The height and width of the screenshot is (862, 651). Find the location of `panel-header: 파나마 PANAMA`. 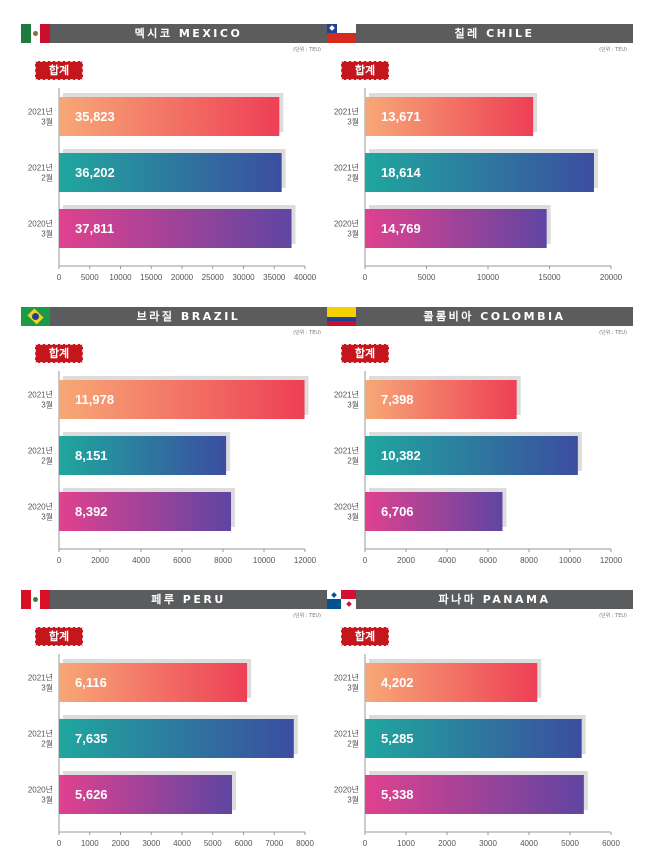

panel-header: 파나마 PANAMA is located at coordinates (480, 599).